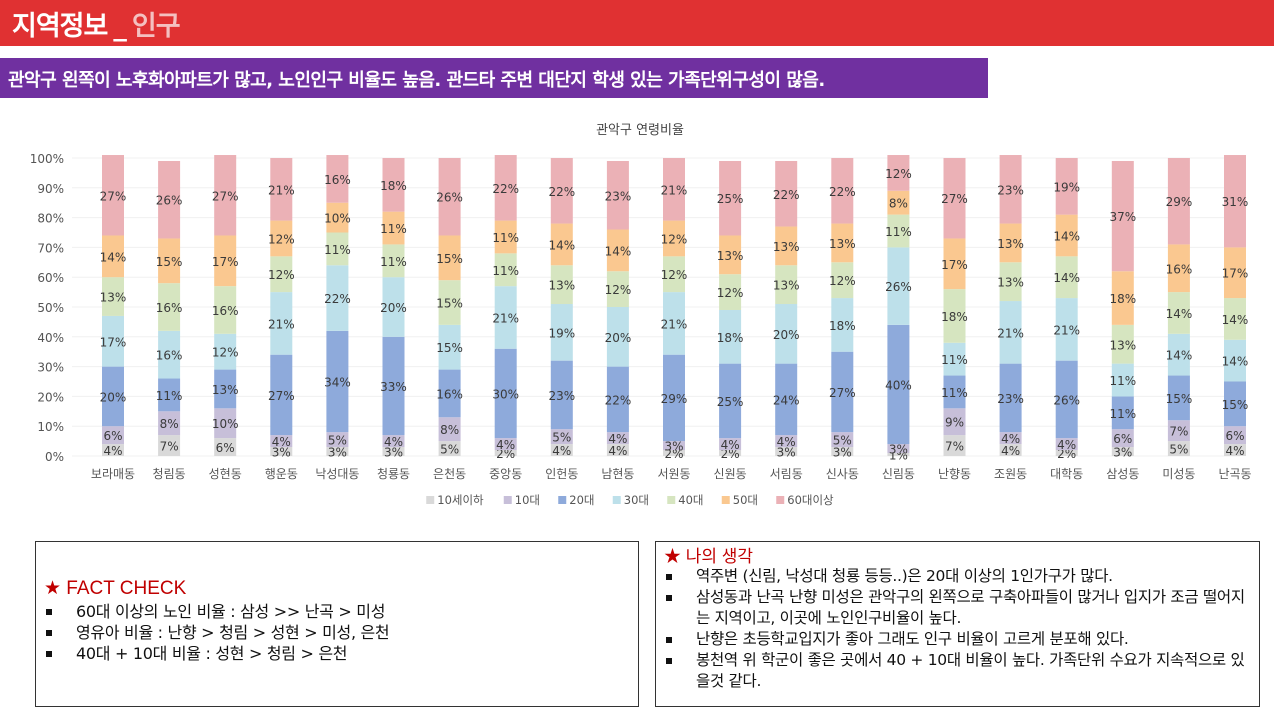  Describe the element at coordinates (1234, 474) in the screenshot. I see `x-tick-label: 난곡동` at that location.